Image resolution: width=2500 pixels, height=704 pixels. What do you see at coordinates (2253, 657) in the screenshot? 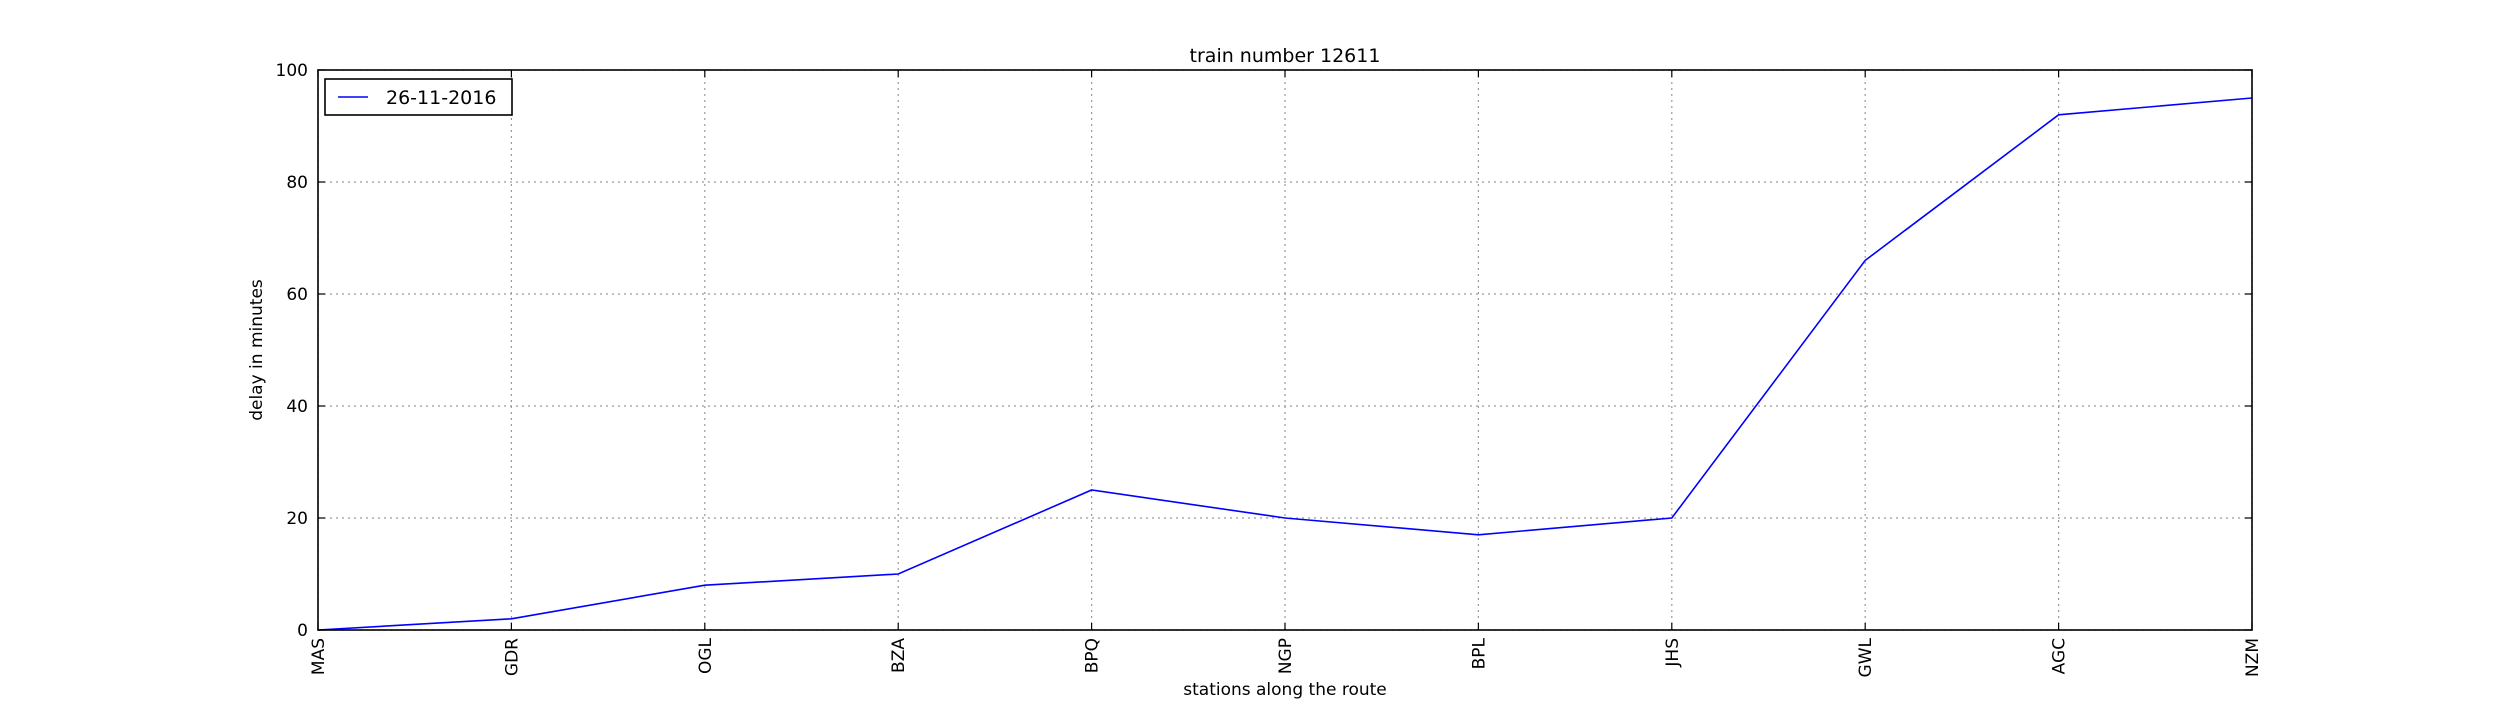
I see `x-tick-label: NZM` at bounding box center [2253, 657].